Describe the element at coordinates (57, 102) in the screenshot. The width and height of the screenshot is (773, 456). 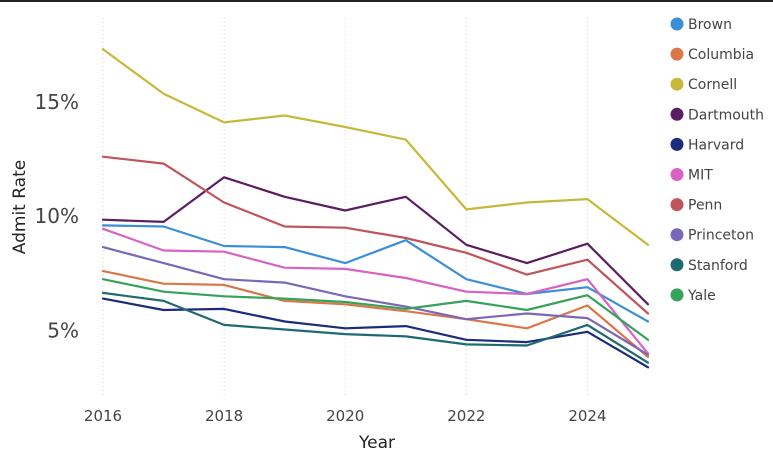
I see `y-tick-label: 15%` at that location.